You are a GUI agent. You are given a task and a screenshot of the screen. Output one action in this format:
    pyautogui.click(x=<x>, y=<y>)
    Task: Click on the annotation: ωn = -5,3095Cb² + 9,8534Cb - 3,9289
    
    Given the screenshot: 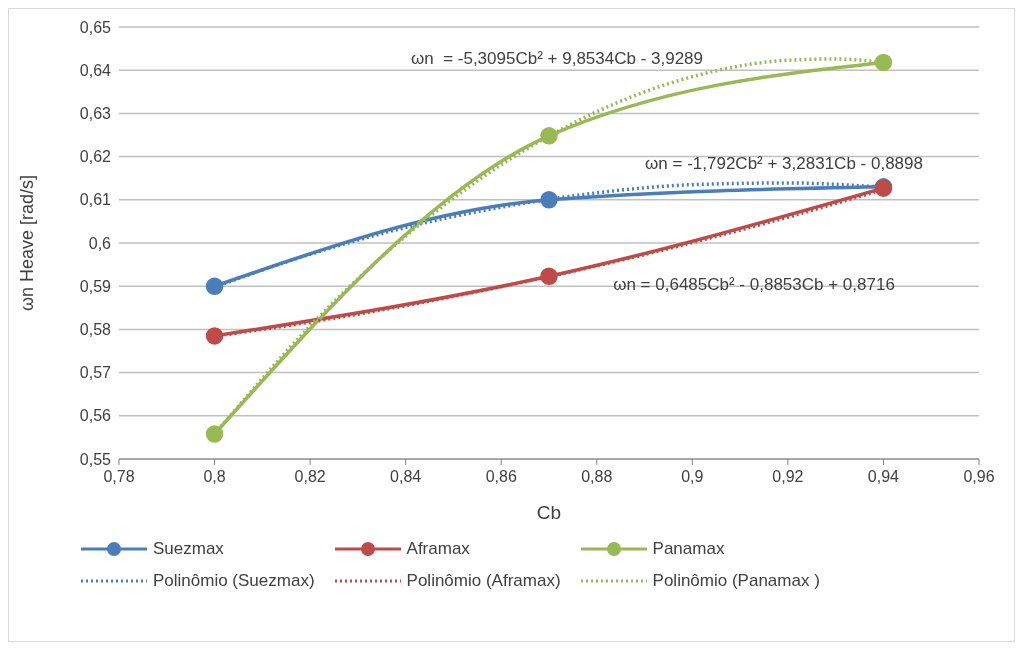 What is the action you would take?
    pyautogui.click(x=557, y=59)
    